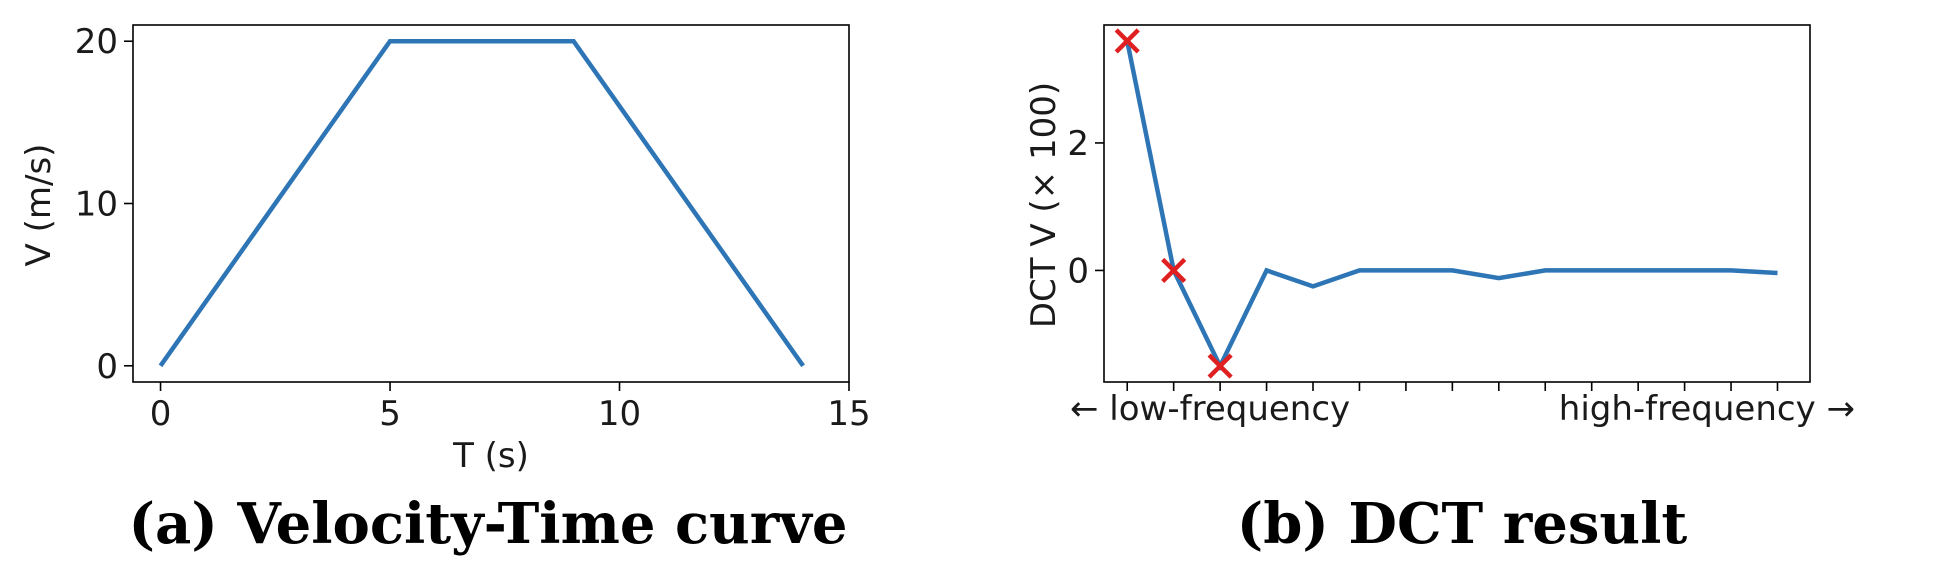 This screenshot has width=1940, height=576. What do you see at coordinates (1078, 271) in the screenshot?
I see `y-tick-label-b: 0` at bounding box center [1078, 271].